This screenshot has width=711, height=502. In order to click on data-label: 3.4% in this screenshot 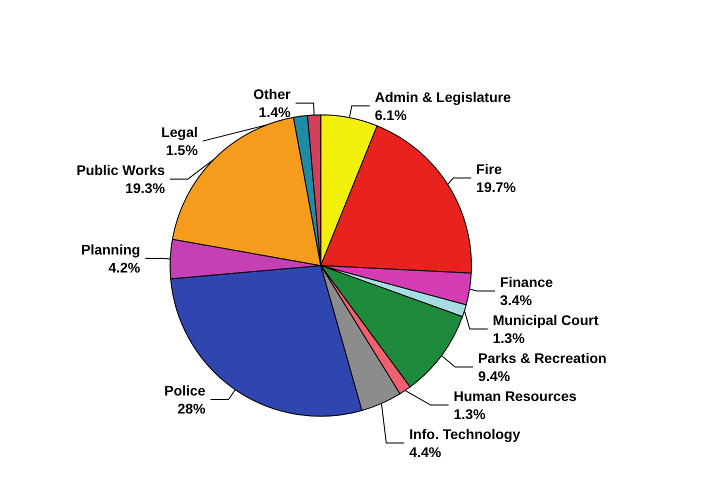, I will do `click(516, 300)`.